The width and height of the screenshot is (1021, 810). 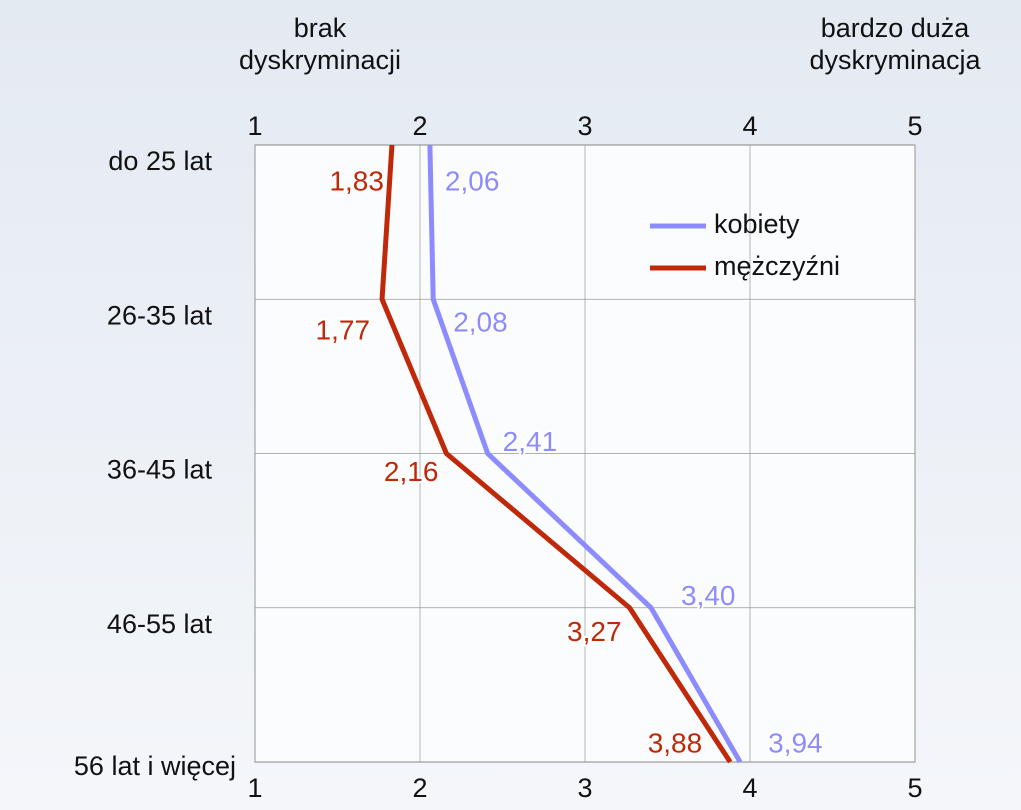 What do you see at coordinates (795, 742) in the screenshot?
I see `data-label: 3,94` at bounding box center [795, 742].